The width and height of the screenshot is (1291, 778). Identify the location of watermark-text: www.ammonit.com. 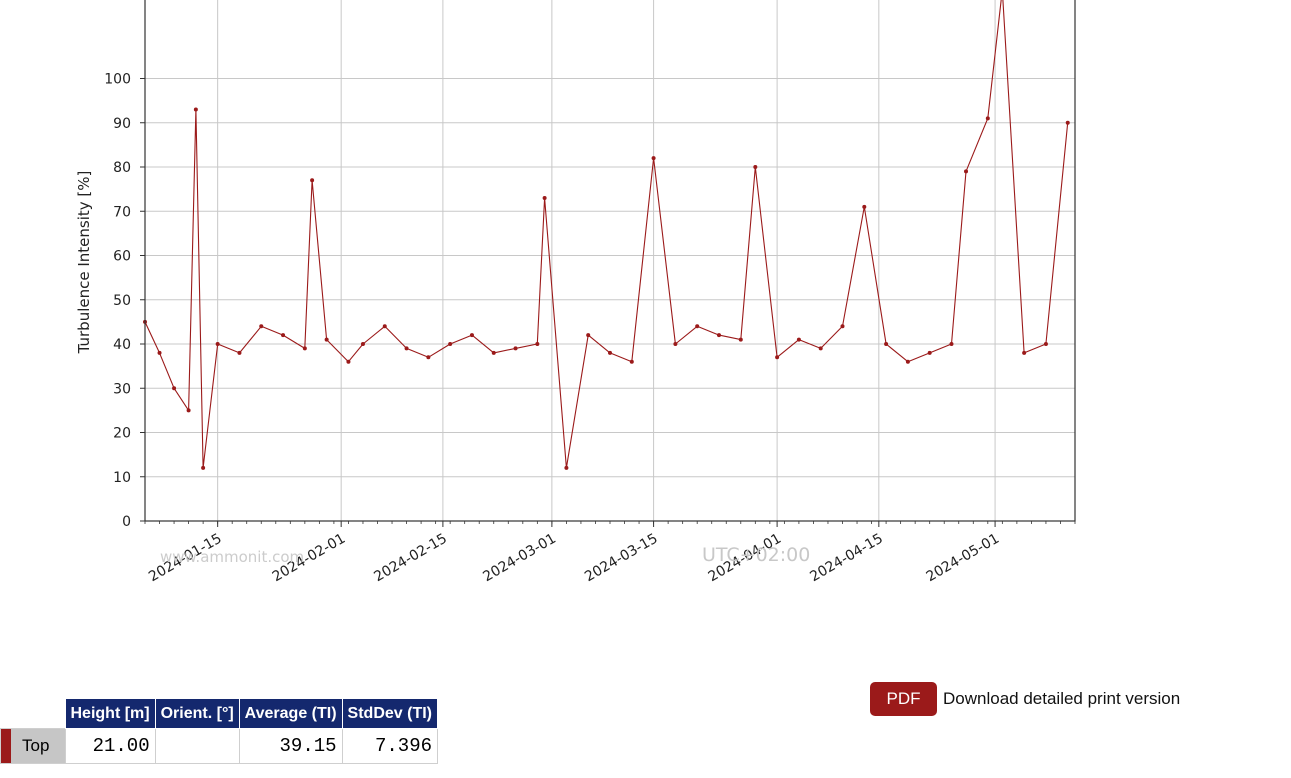
(232, 557).